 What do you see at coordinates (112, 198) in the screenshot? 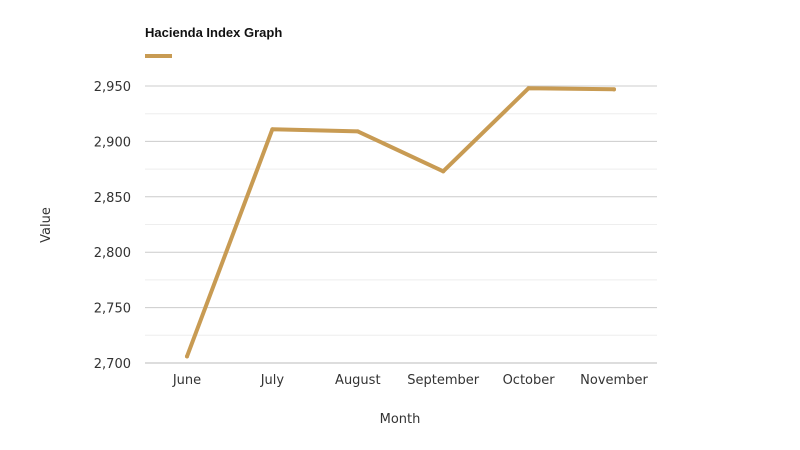
I see `y-tick-label: 2,850` at bounding box center [112, 198].